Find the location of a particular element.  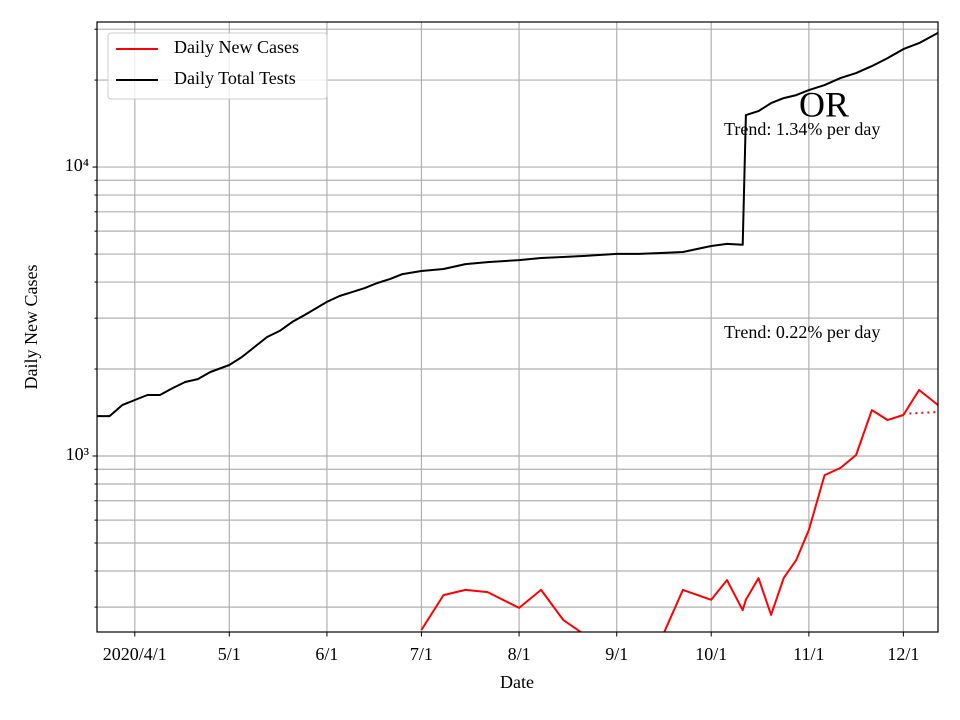

x-tick-label: 6/1 is located at coordinates (326, 654).